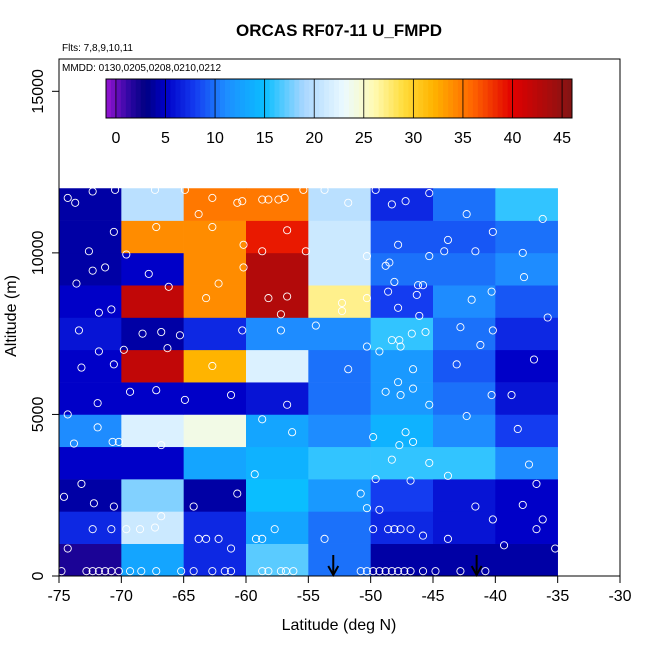 The height and width of the screenshot is (650, 650). Describe the element at coordinates (495, 596) in the screenshot. I see `x-tick-label: -40` at that location.